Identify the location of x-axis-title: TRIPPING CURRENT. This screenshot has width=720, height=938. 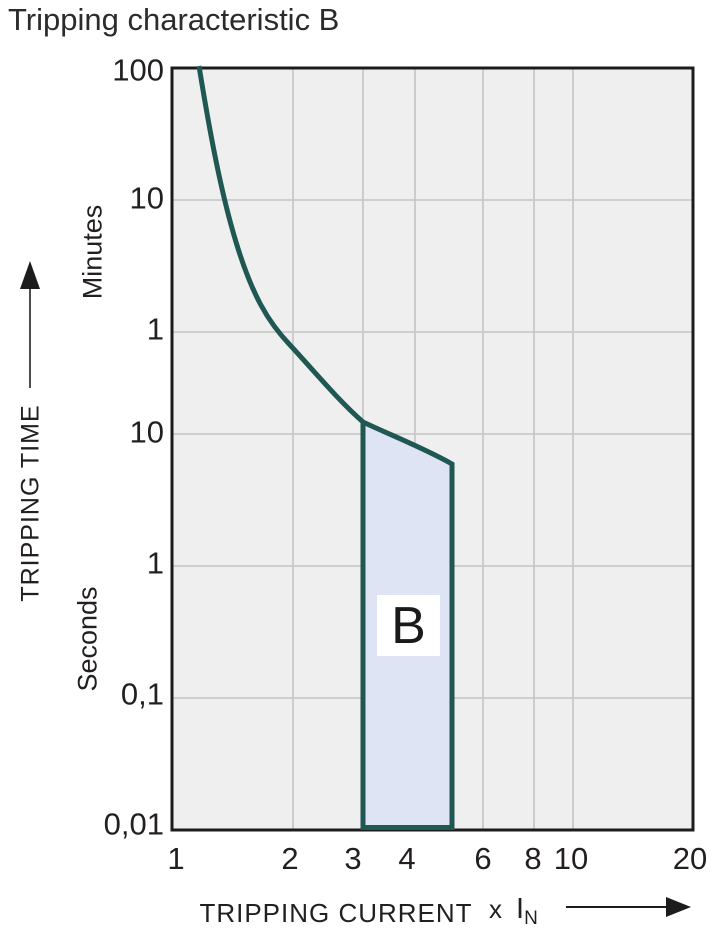
(336, 913).